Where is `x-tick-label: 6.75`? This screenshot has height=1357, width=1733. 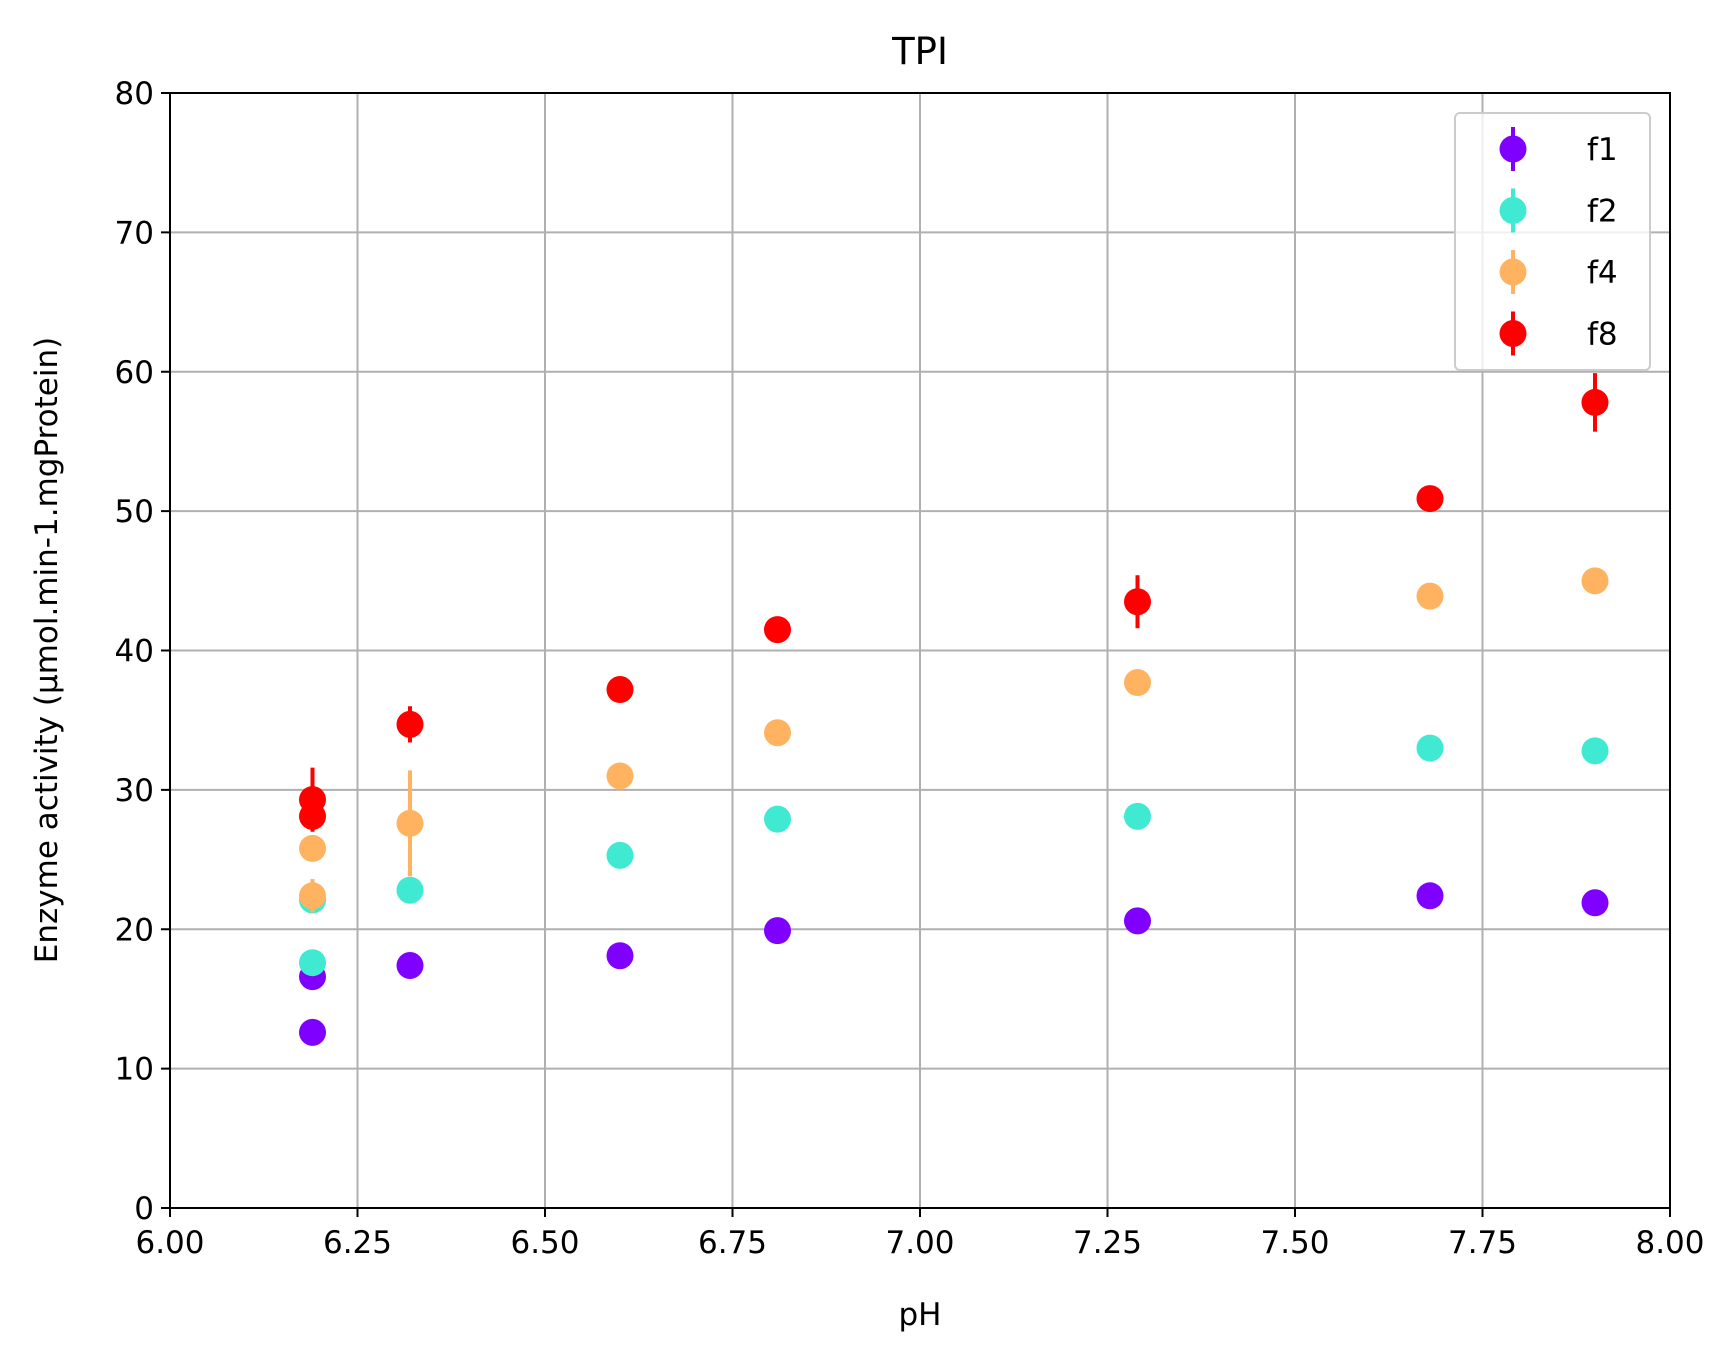
x-tick-label: 6.75 is located at coordinates (732, 1243).